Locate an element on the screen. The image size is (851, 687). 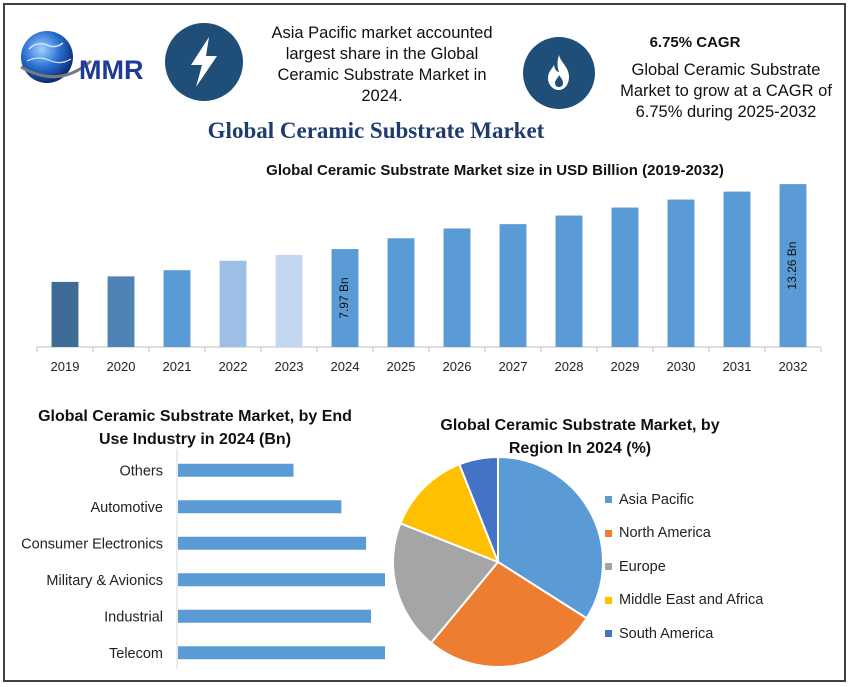
region-pie-chart is located at coordinates (498, 561).